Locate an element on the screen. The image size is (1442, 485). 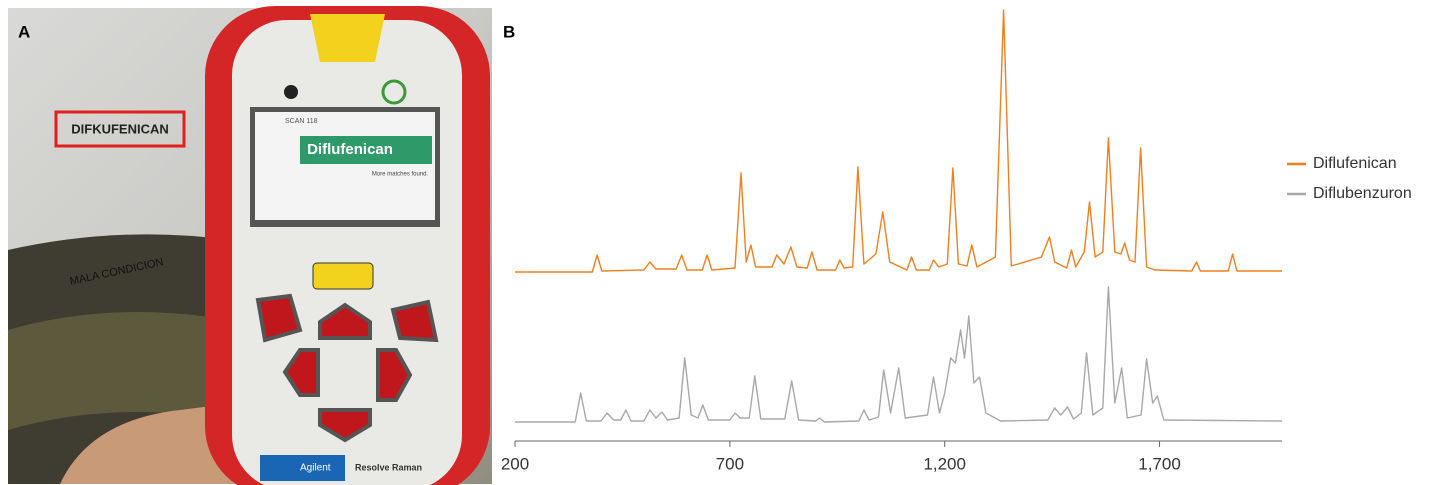
screen-header: SCAN 118 is located at coordinates (301, 121).